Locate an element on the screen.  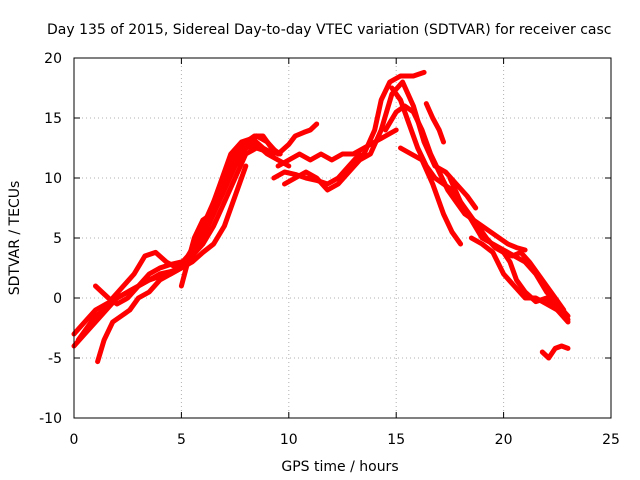
y-tick-label: 0 is located at coordinates (57, 299).